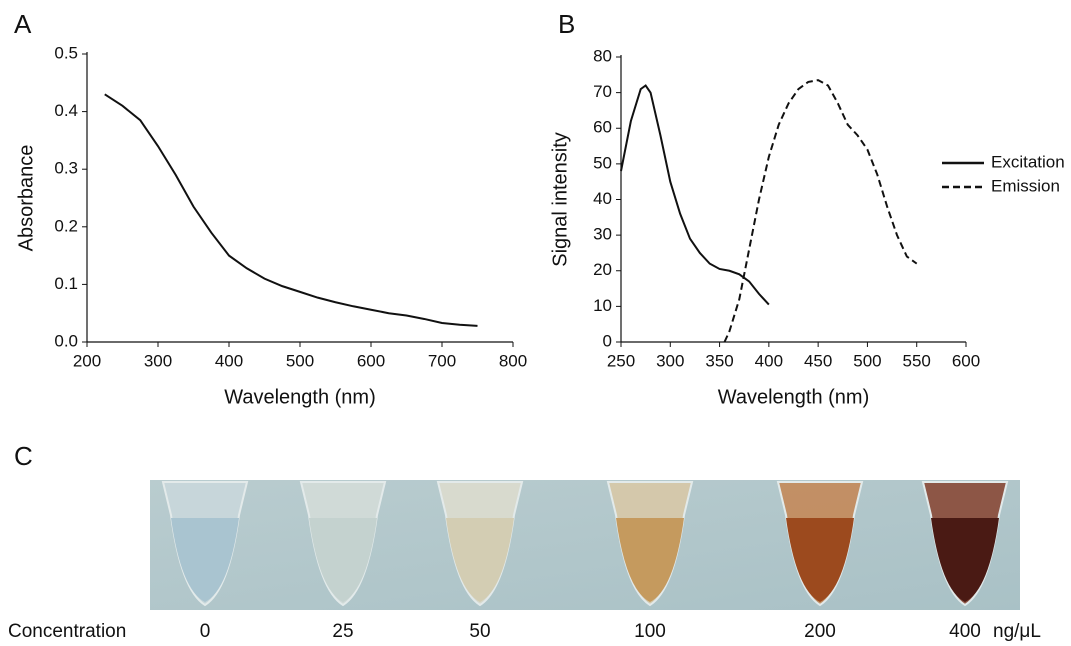 This screenshot has height=646, width=1071. I want to click on panel-label: B, so click(566, 24).